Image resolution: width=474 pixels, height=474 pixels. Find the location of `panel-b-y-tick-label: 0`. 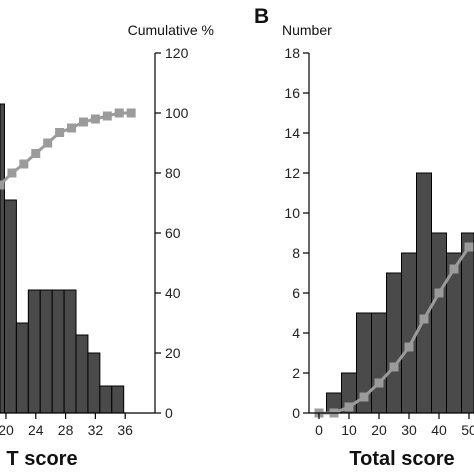

panel-b-y-tick-label: 0 is located at coordinates (296, 413).